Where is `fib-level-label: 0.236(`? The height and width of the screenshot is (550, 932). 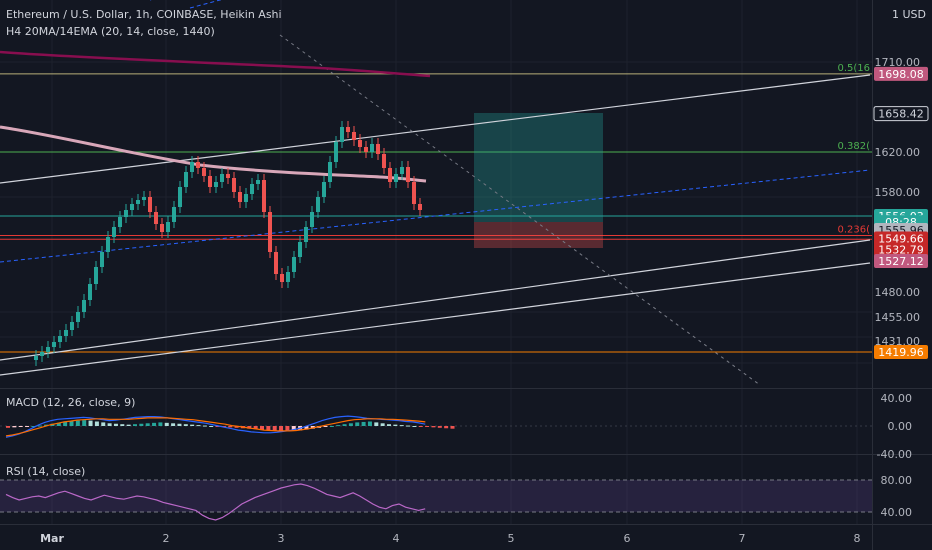 fib-level-label: 0.236( is located at coordinates (853, 230).